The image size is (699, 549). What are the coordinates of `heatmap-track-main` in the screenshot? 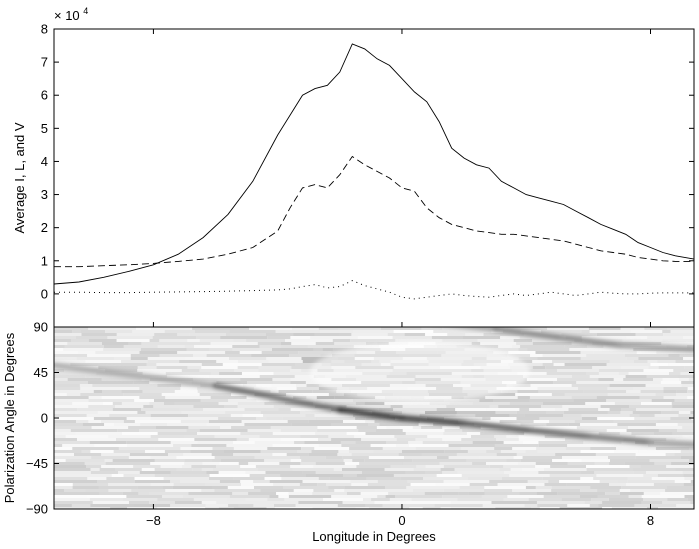 It's located at (374, 405).